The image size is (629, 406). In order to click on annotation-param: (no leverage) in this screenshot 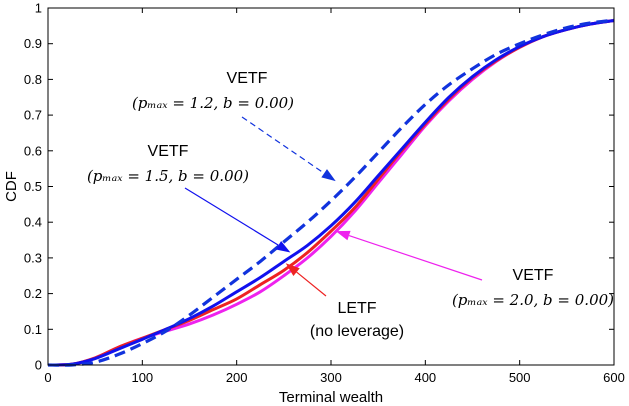, I will do `click(357, 331)`.